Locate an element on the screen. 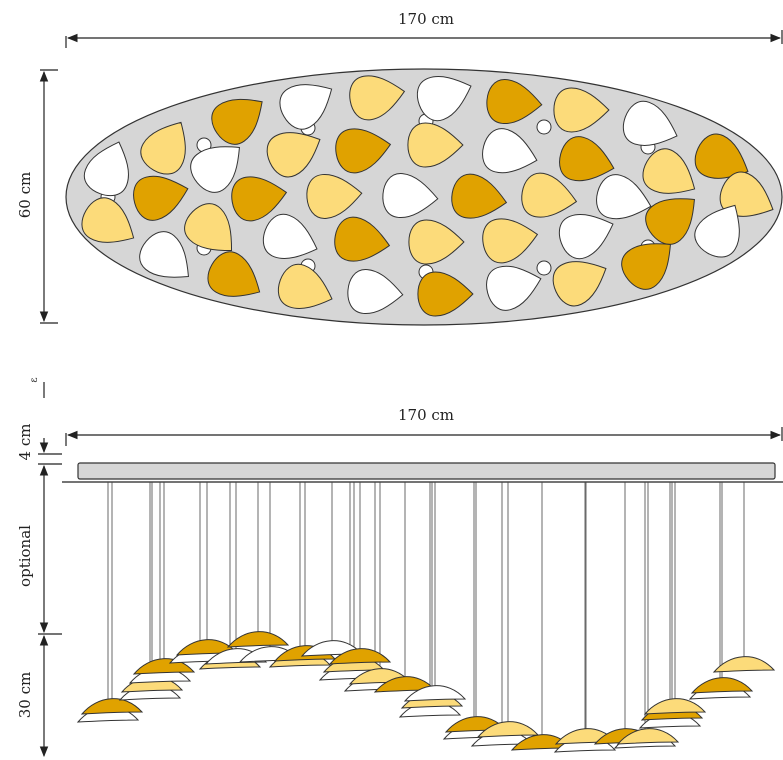  side-width-label: 170 cm is located at coordinates (426, 415).